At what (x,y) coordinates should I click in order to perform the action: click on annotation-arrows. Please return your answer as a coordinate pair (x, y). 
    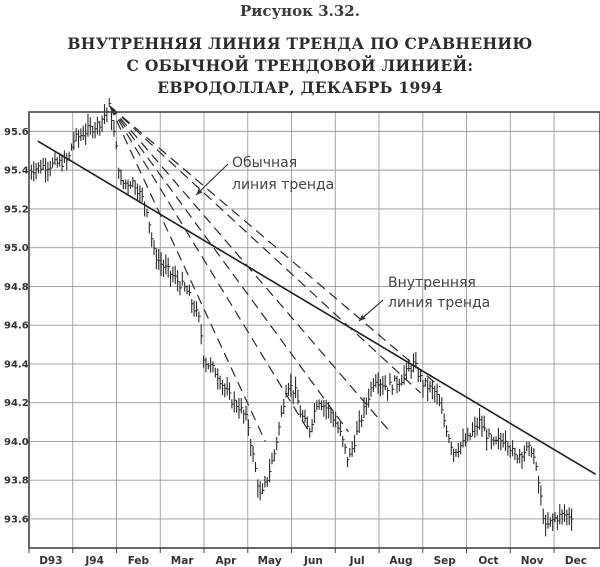
    Looking at the image, I should click on (289, 242).